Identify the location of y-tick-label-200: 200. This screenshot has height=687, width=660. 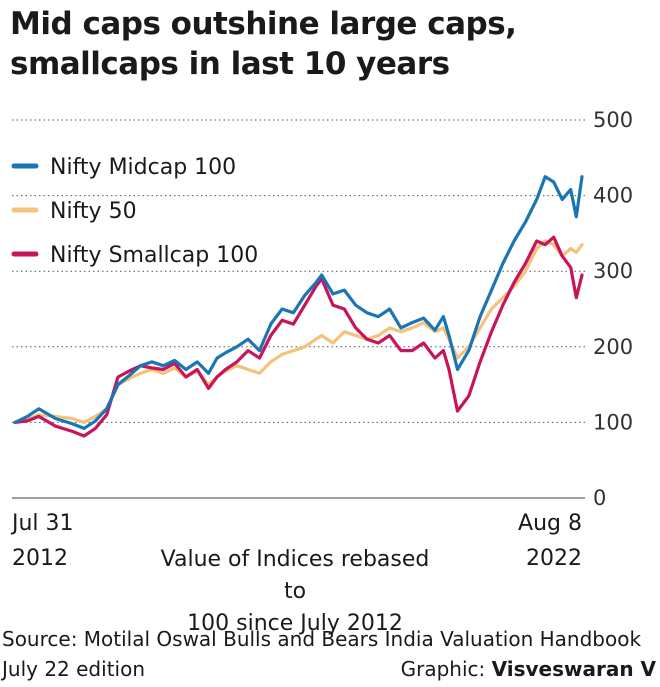
(613, 347).